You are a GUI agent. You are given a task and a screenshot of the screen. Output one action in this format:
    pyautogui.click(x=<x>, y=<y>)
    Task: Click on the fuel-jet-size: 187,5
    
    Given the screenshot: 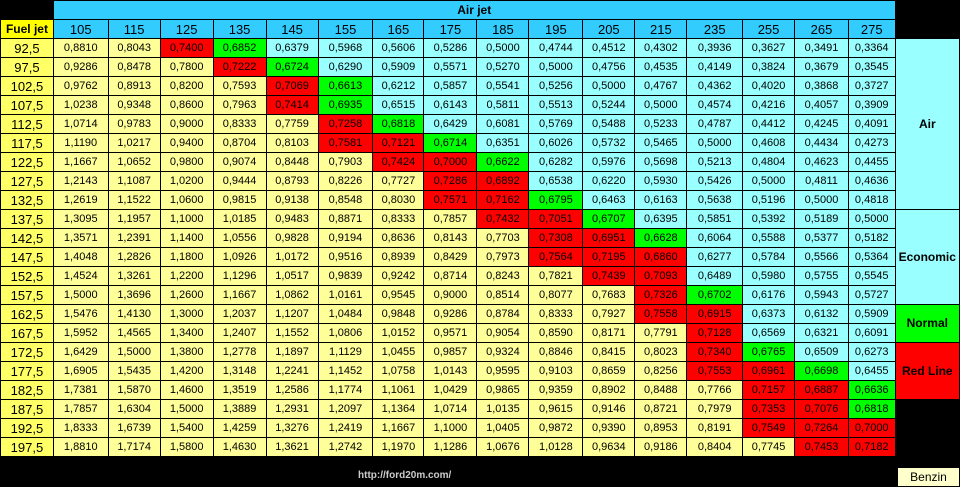 What is the action you would take?
    pyautogui.click(x=27, y=409)
    